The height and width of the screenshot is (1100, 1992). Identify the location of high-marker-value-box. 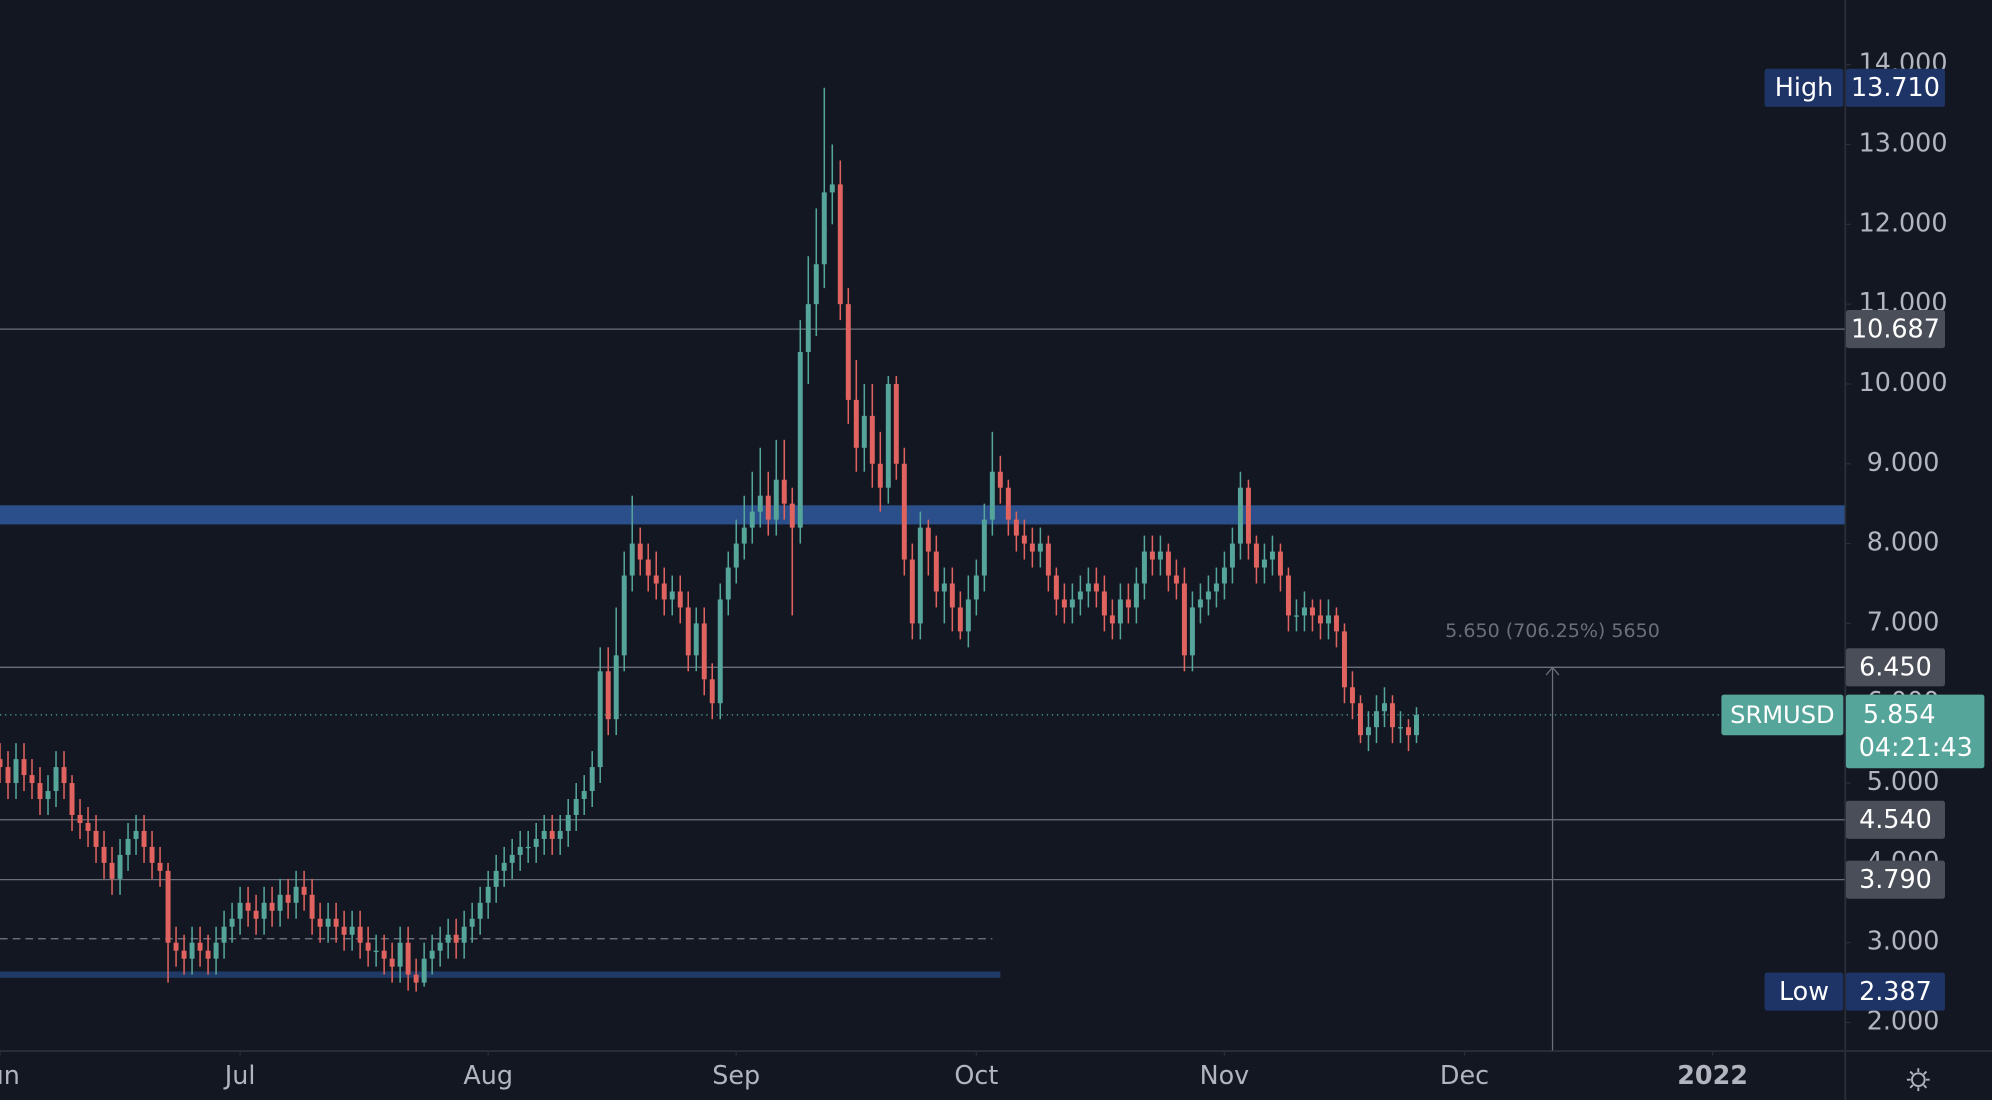
(1895, 87).